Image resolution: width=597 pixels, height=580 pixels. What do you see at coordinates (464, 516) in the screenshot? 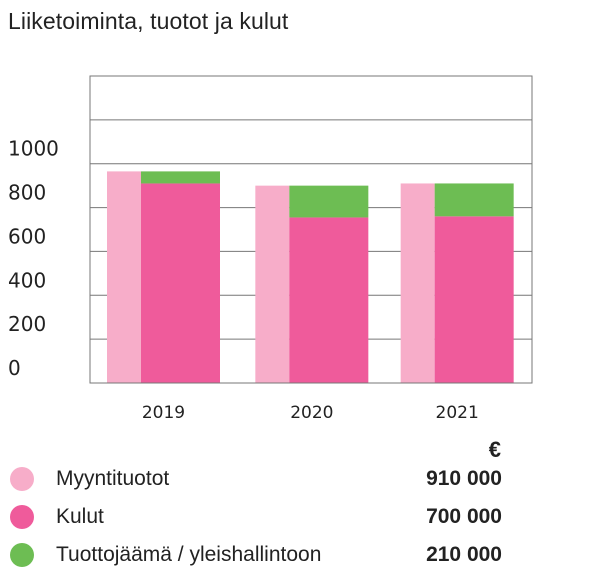
I see `legend-value: 700 000` at bounding box center [464, 516].